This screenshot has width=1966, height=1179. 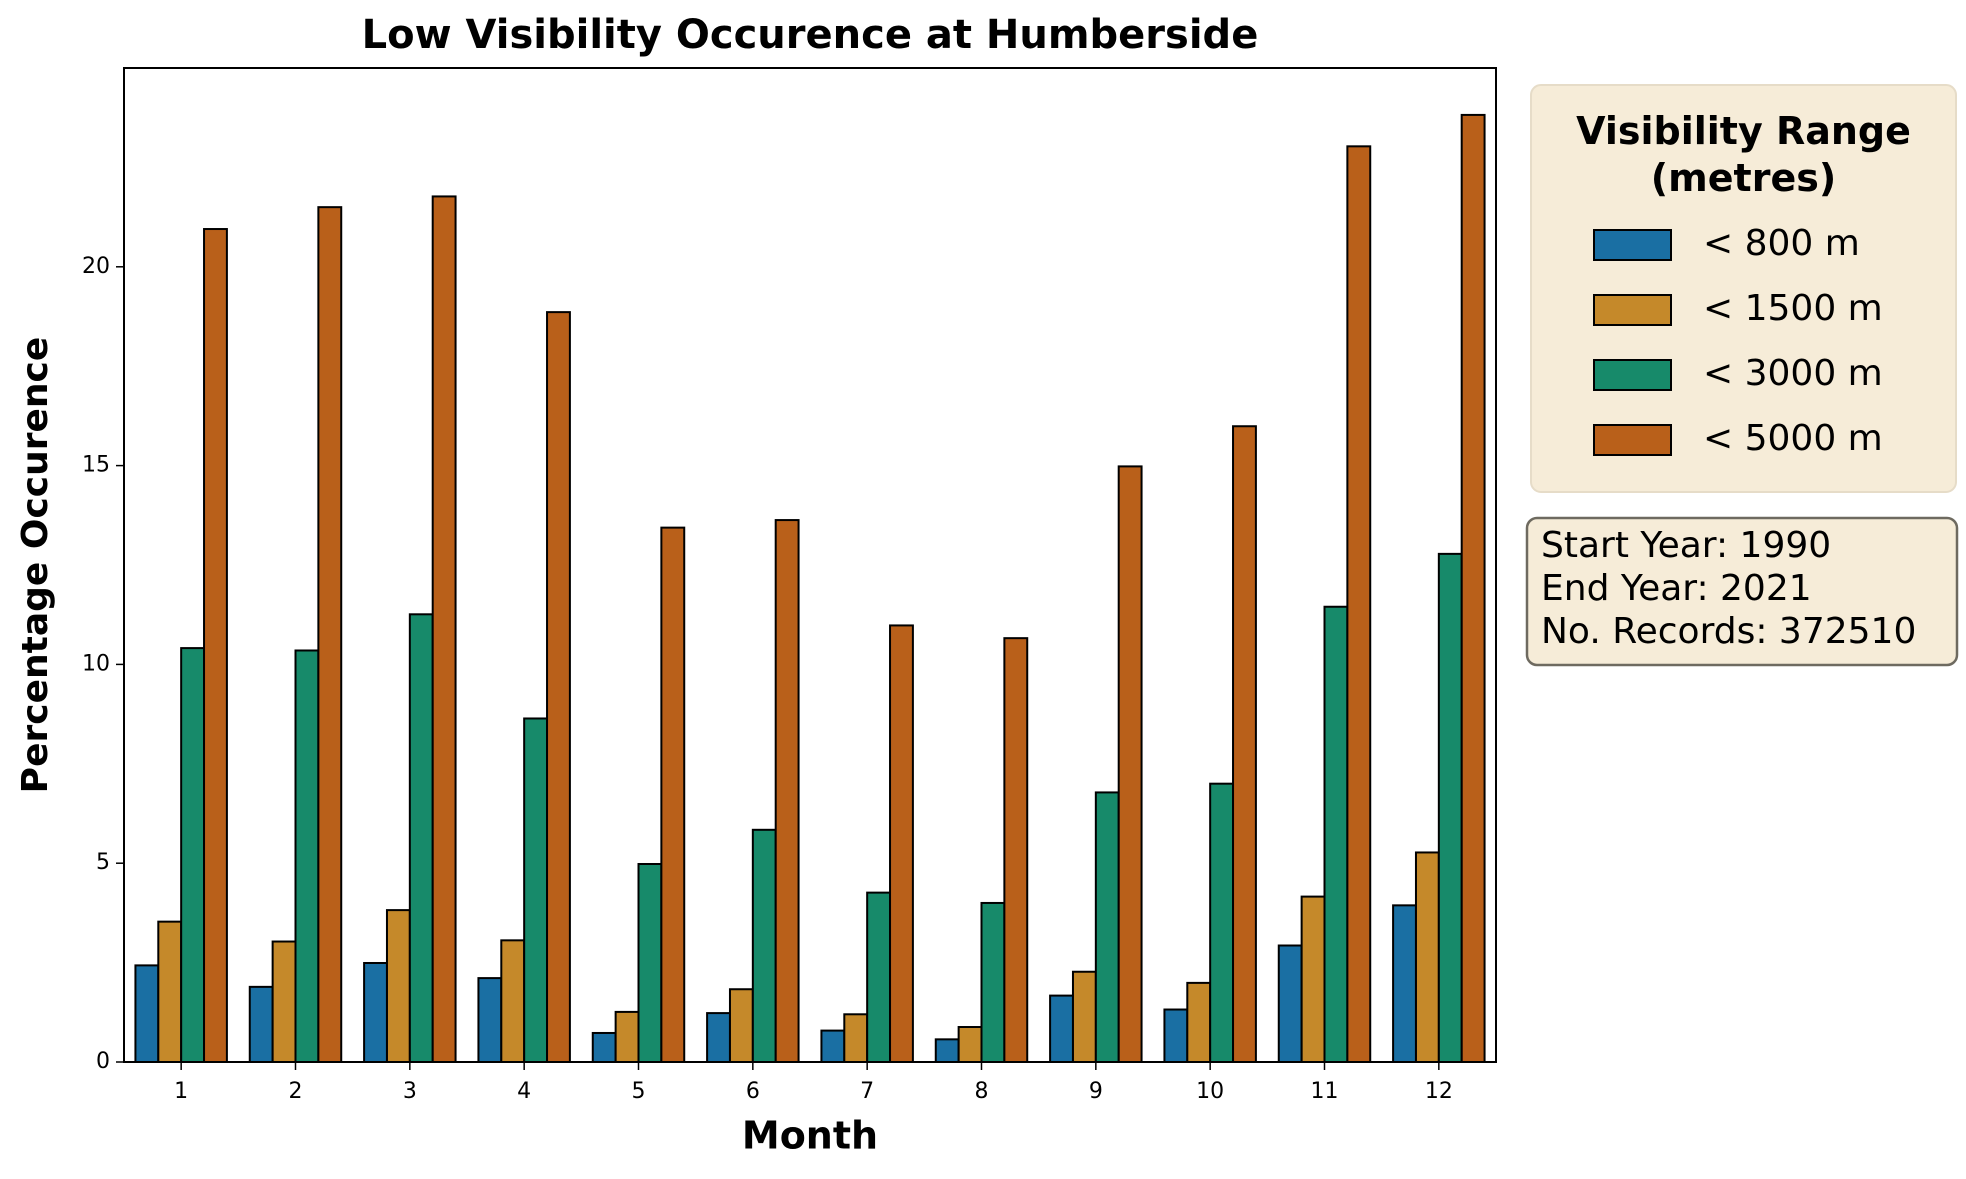 I want to click on chart-title: Low Visibility Occurence at Humberside, so click(x=810, y=35).